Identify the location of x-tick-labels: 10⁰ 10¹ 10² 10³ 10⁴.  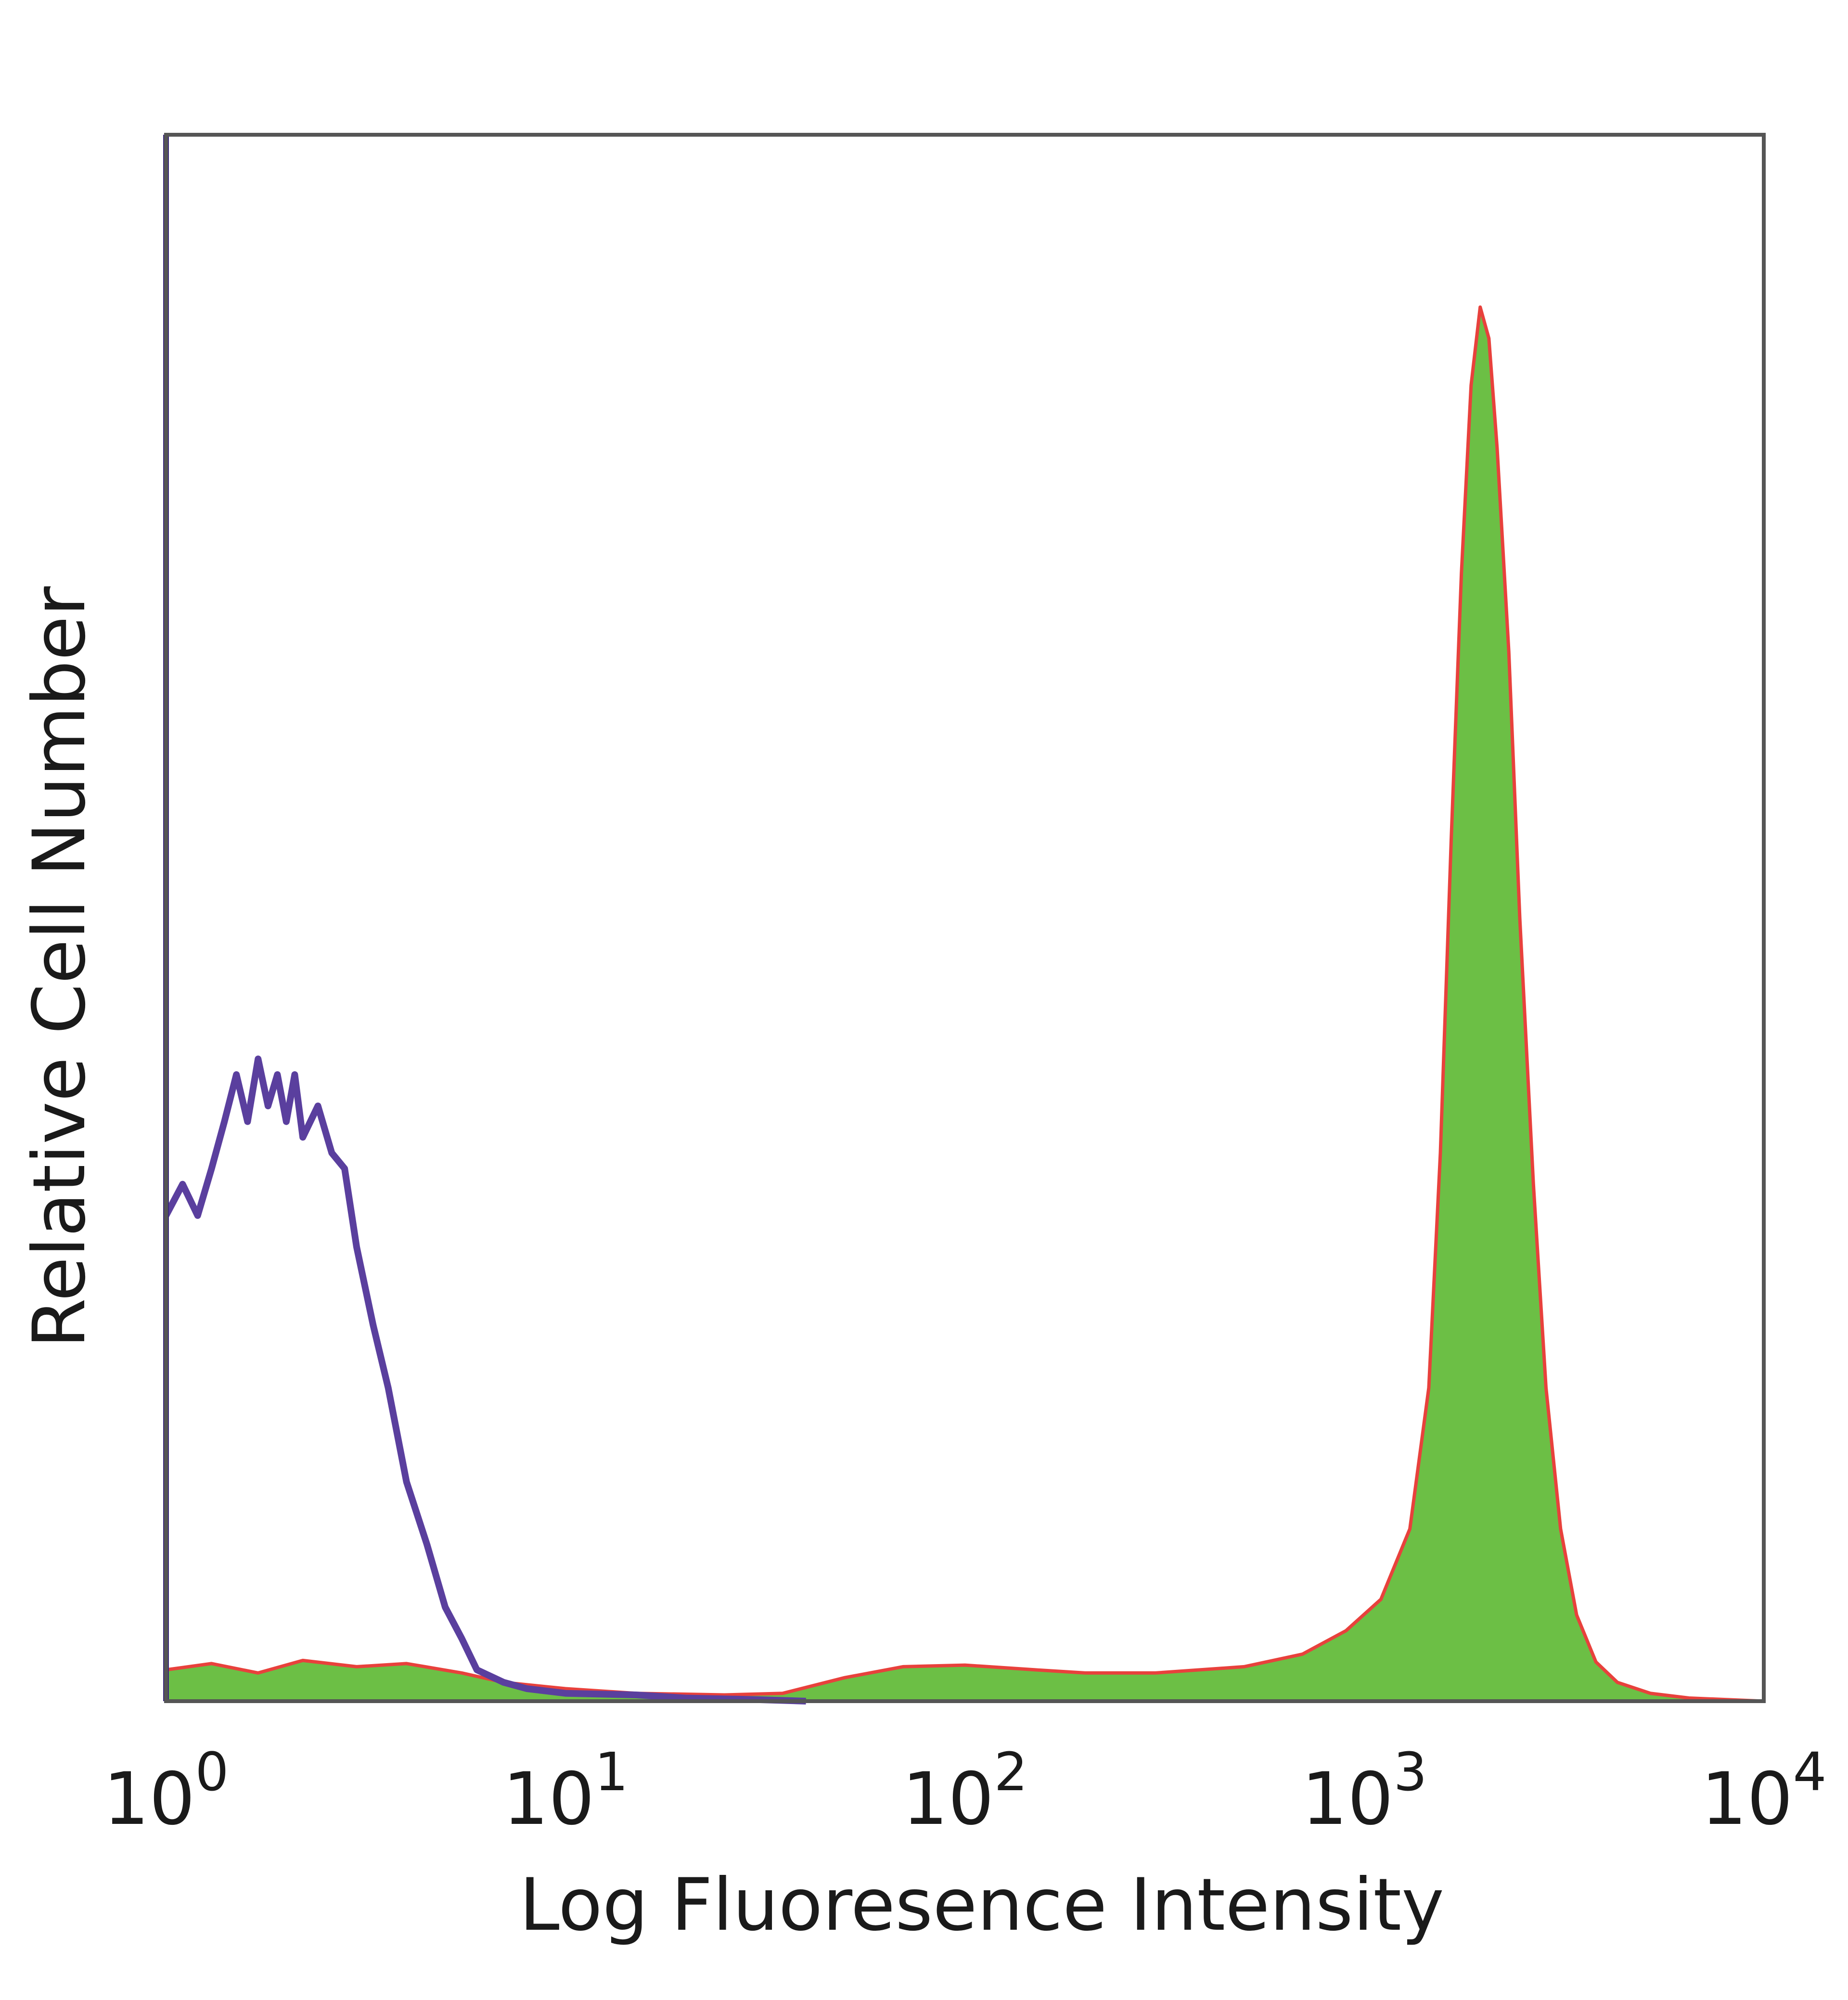
(965, 1791).